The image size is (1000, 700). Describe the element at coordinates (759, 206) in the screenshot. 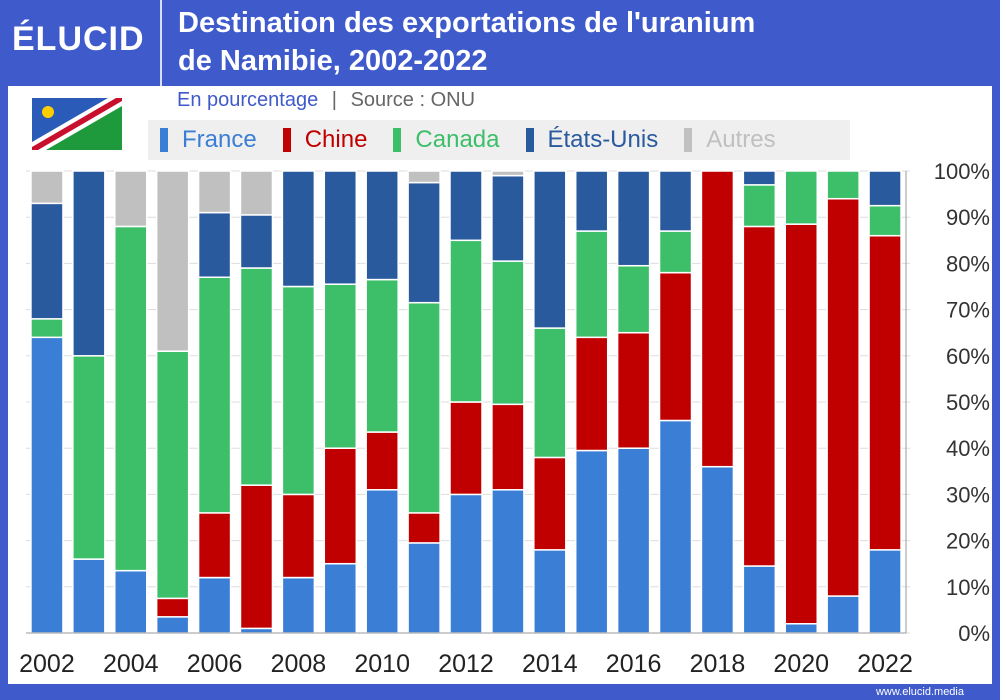

I see `bar-segment-canada-2019` at that location.